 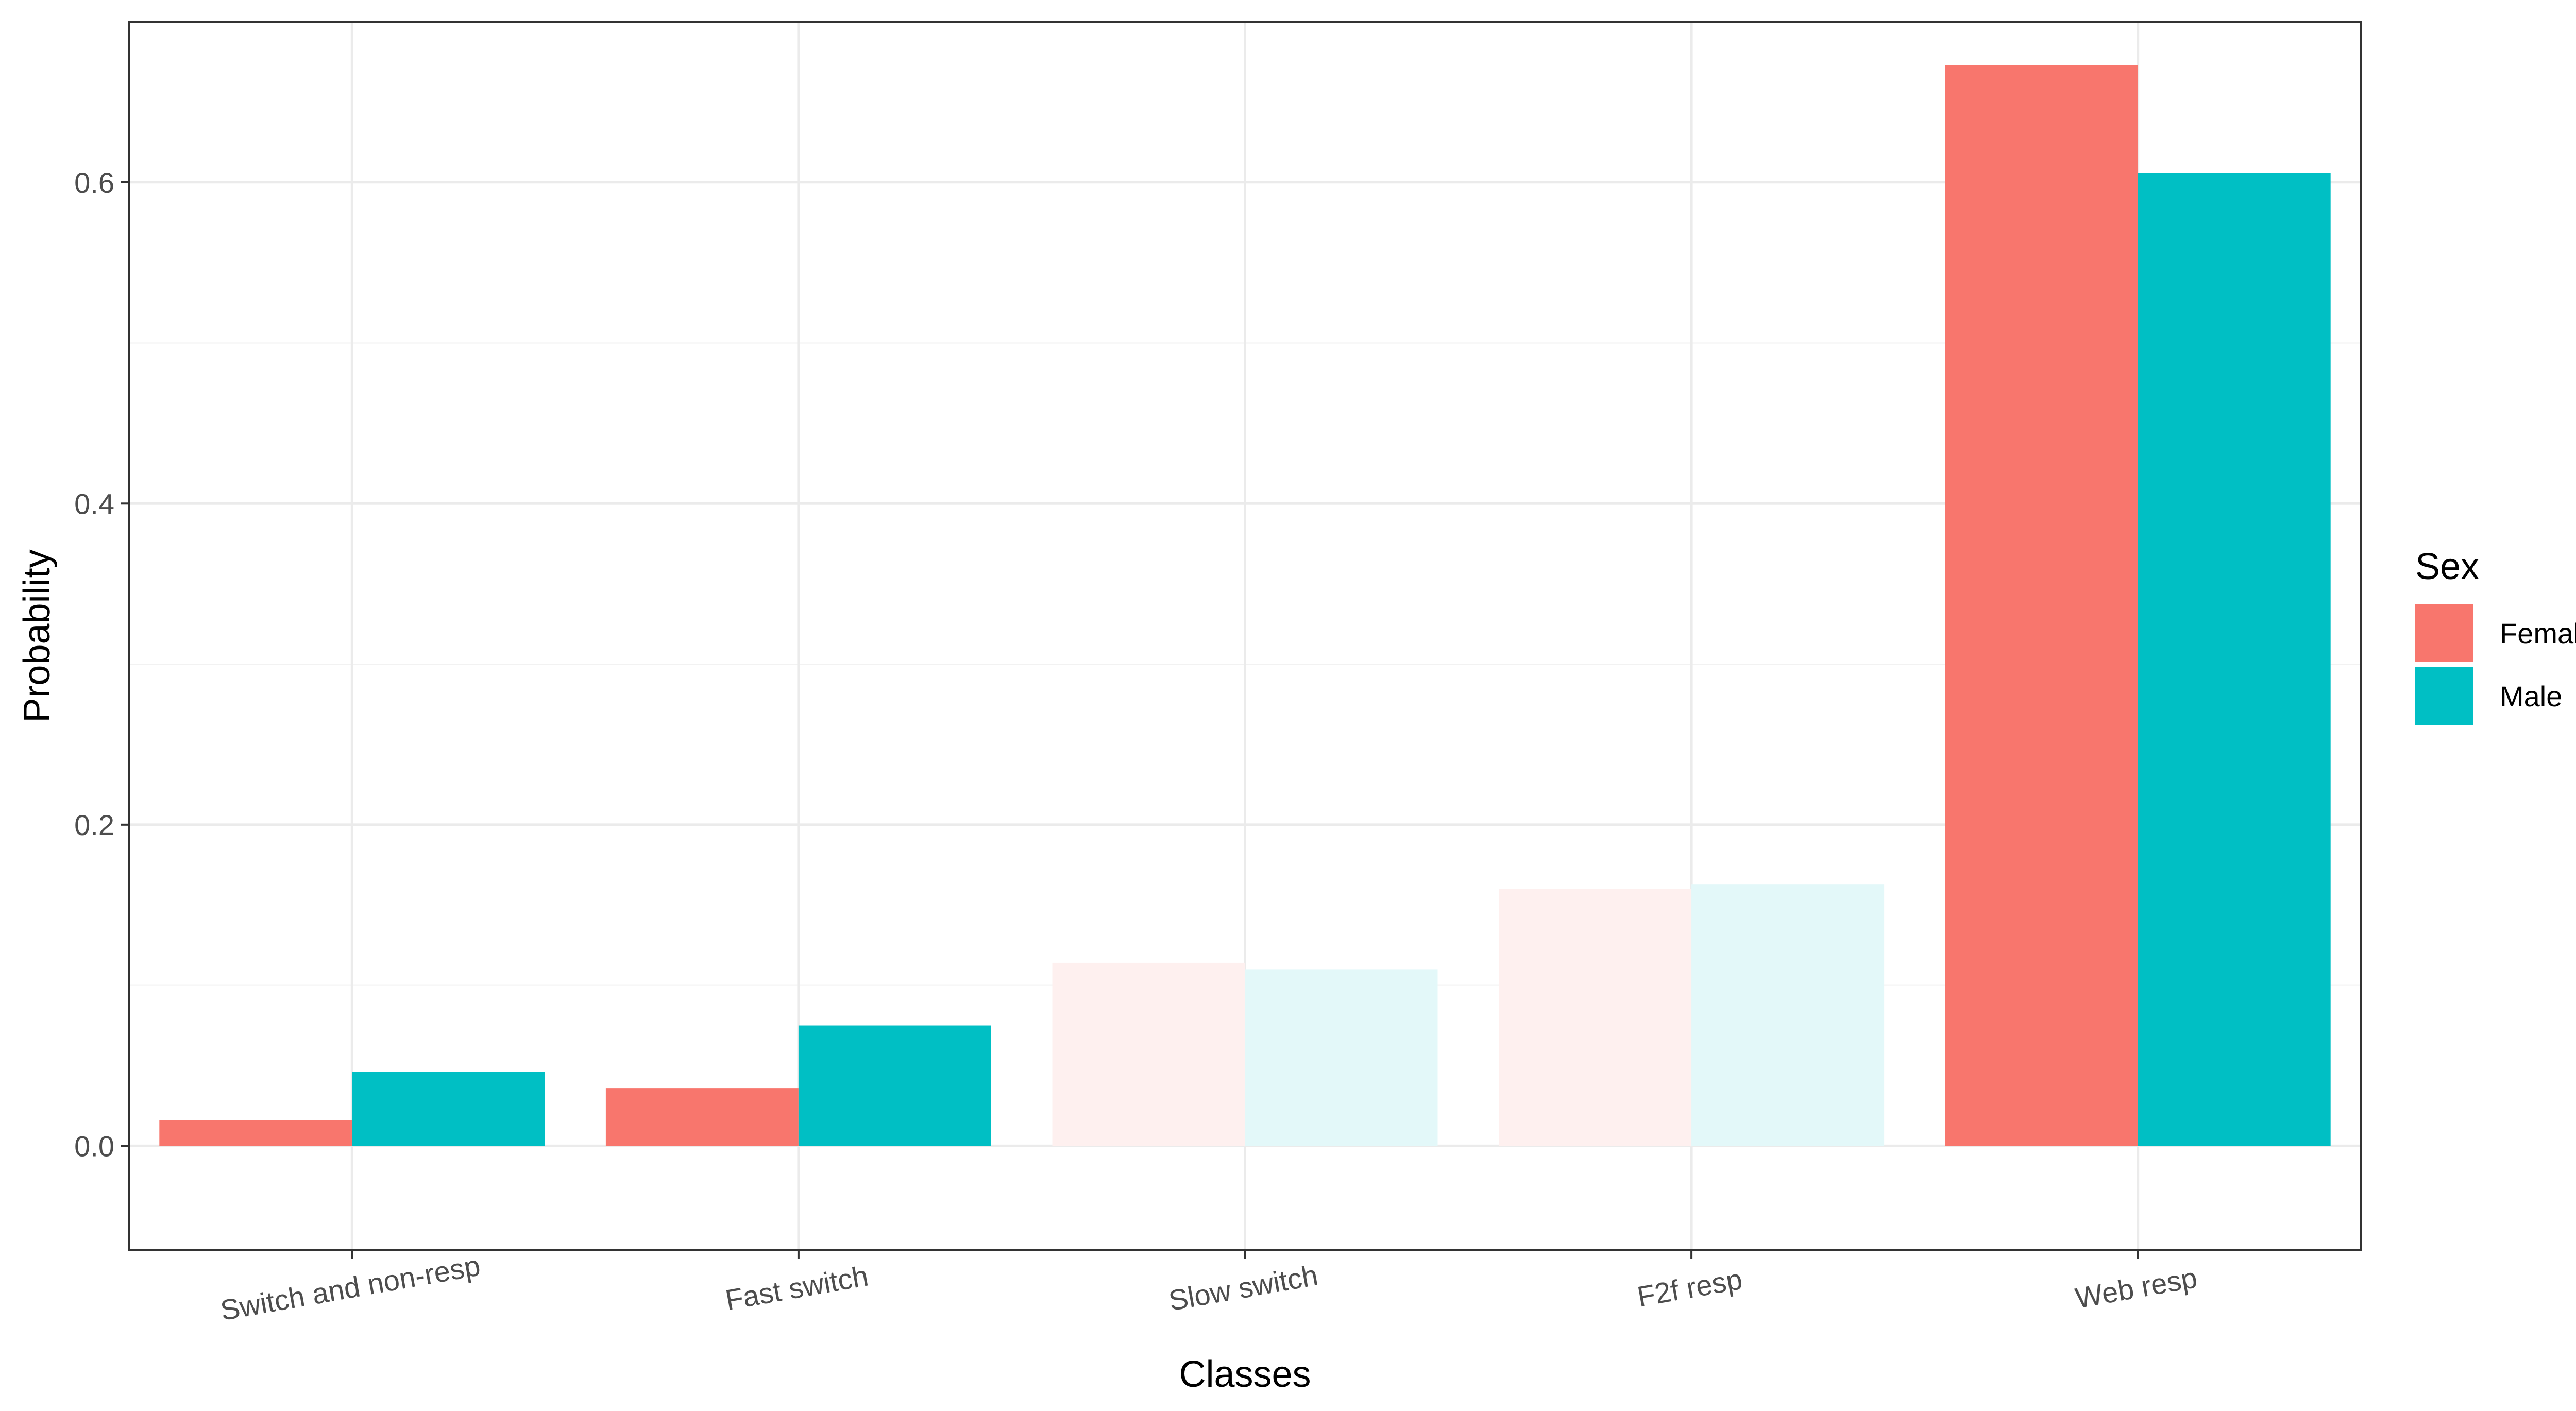 What do you see at coordinates (2444, 633) in the screenshot?
I see `legend-key-female` at bounding box center [2444, 633].